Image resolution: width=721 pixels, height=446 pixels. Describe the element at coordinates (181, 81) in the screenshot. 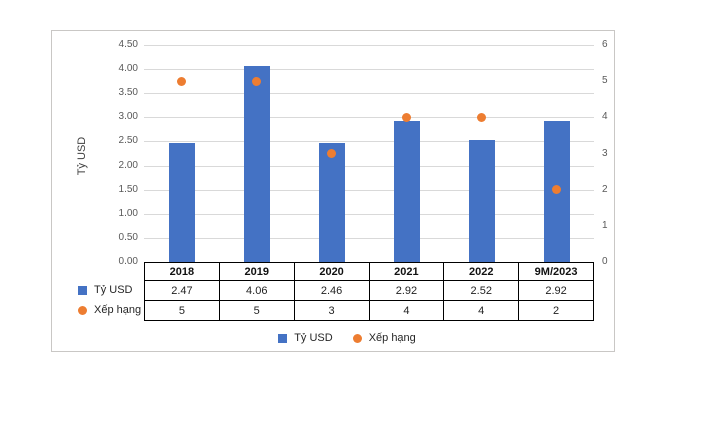

I see `marker-2018` at that location.